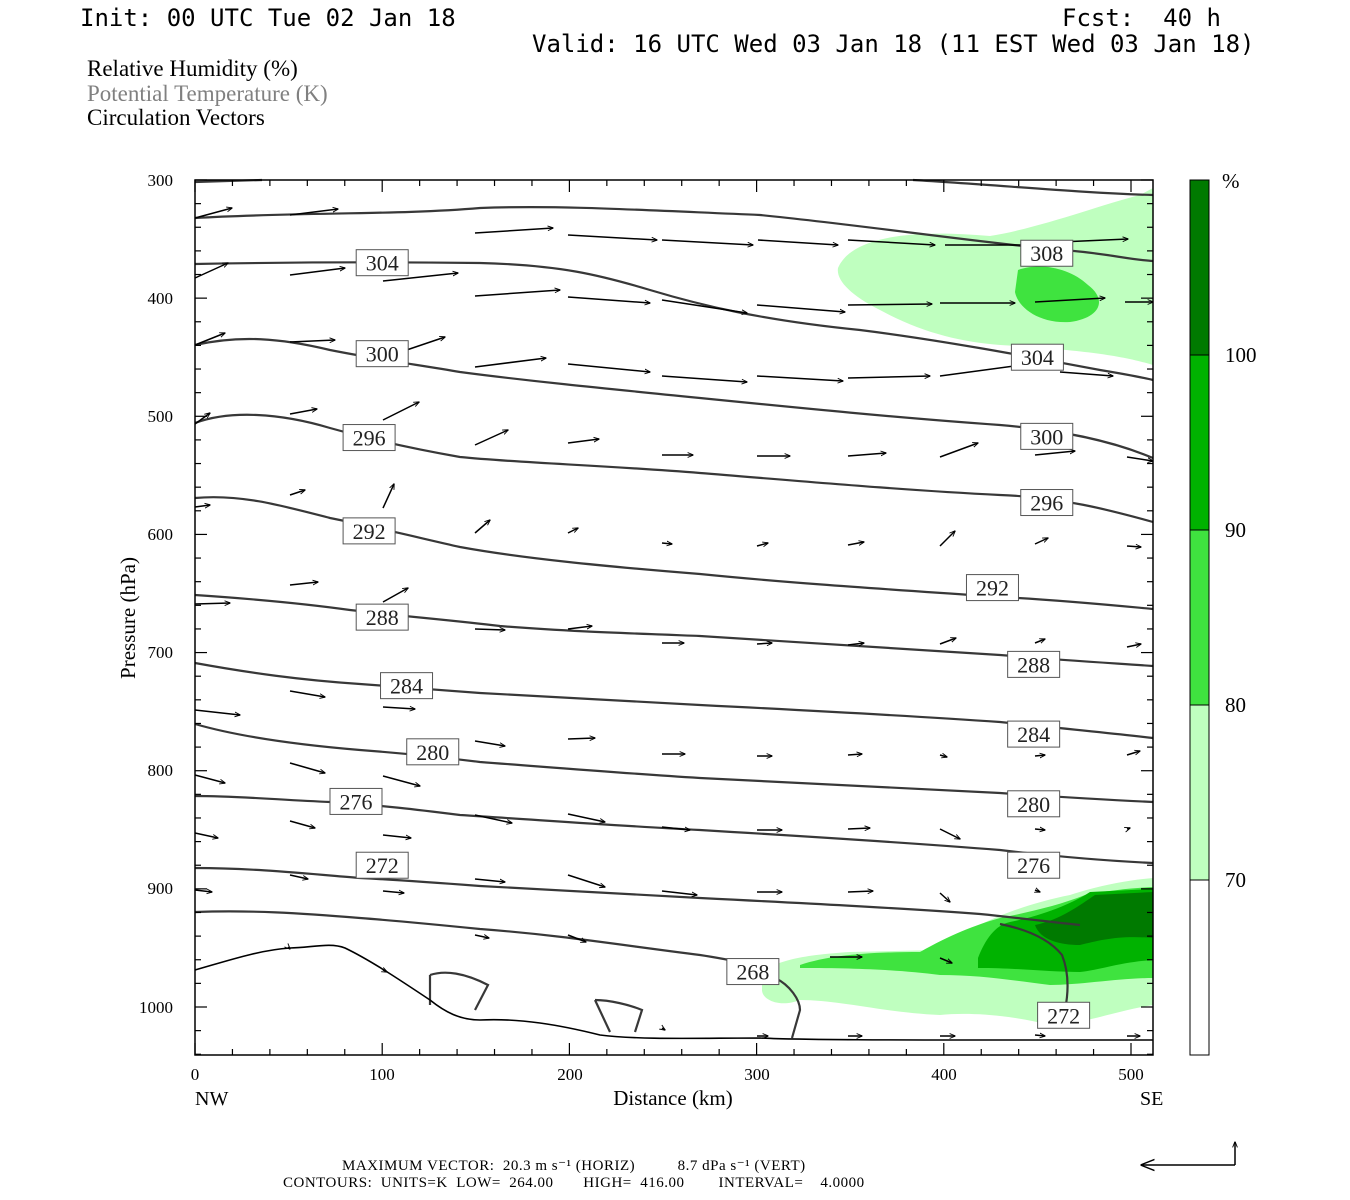 Image resolution: width=1350 pixels, height=1200 pixels. I want to click on colorbar-label: 70, so click(1235, 880).